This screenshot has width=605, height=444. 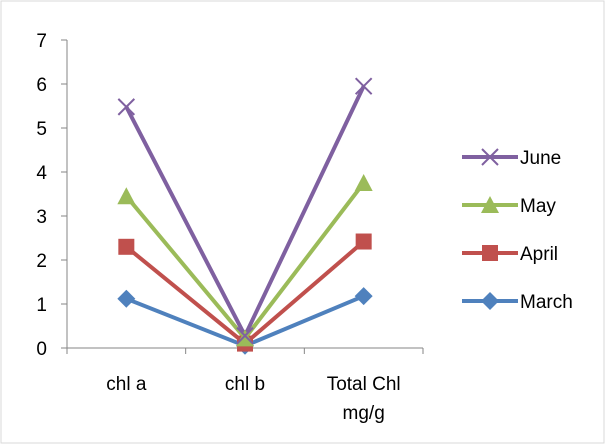 What do you see at coordinates (41, 349) in the screenshot?
I see `y-tick-label: 0` at bounding box center [41, 349].